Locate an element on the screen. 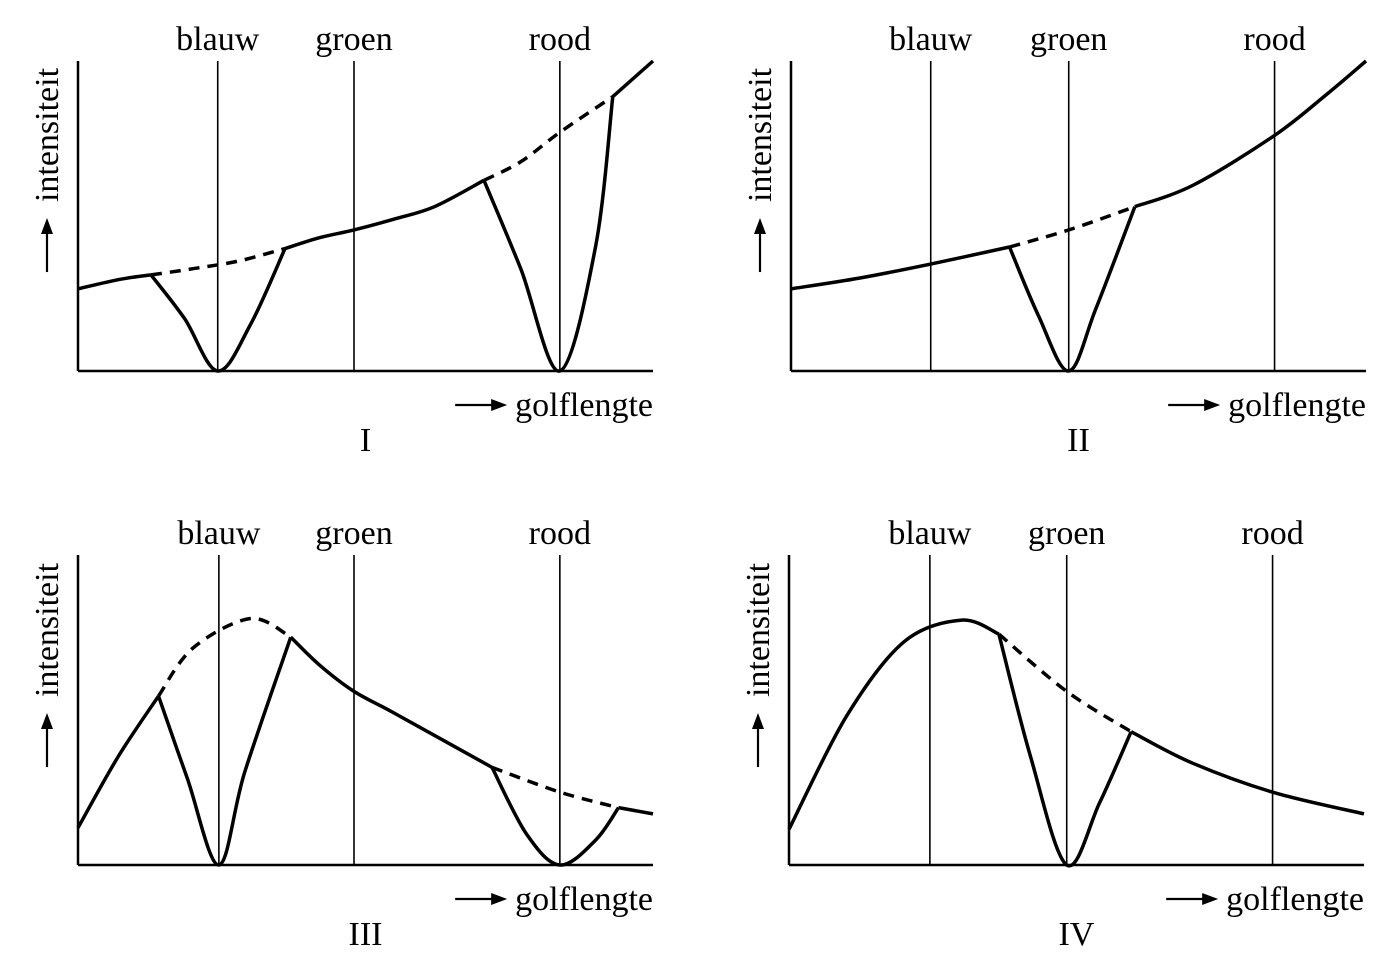  panel-label: III is located at coordinates (366, 934).